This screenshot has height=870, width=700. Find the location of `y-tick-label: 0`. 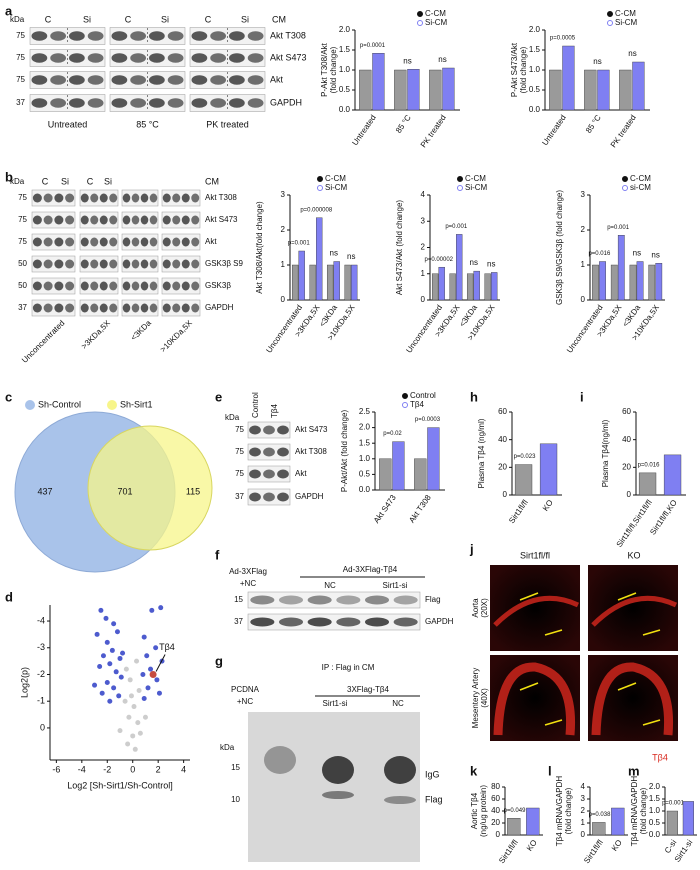

y-tick-label: 0 is located at coordinates (629, 494).